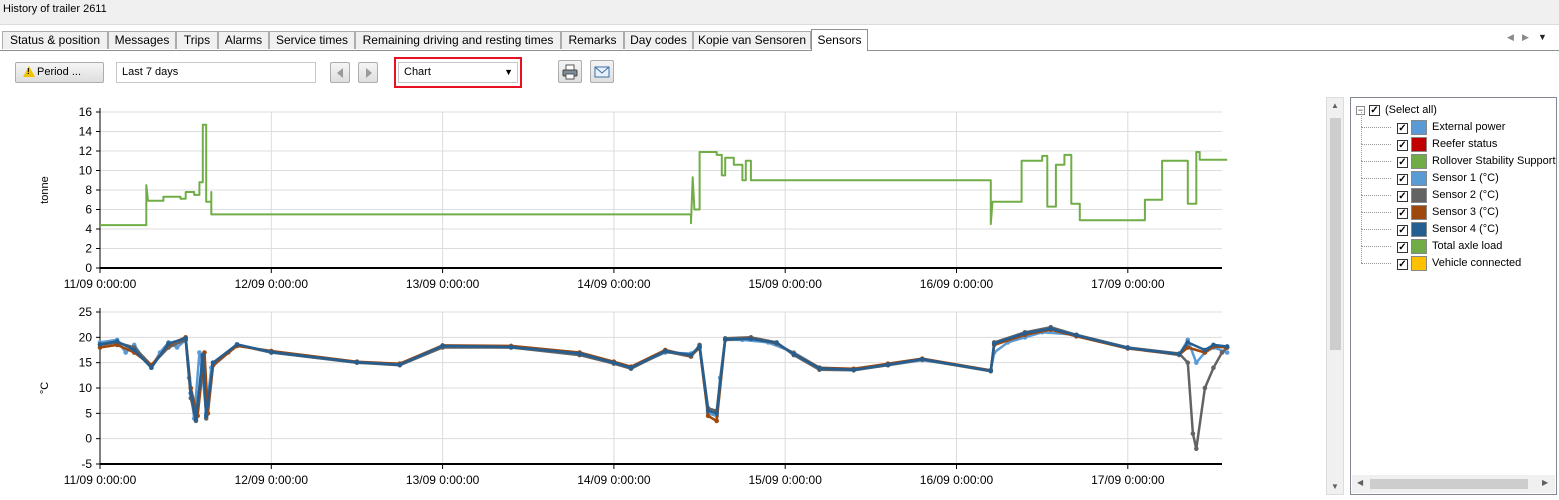 The width and height of the screenshot is (1559, 500). Describe the element at coordinates (1128, 284) in the screenshot. I see `x-tick-label: 17/09 0:00:00` at that location.